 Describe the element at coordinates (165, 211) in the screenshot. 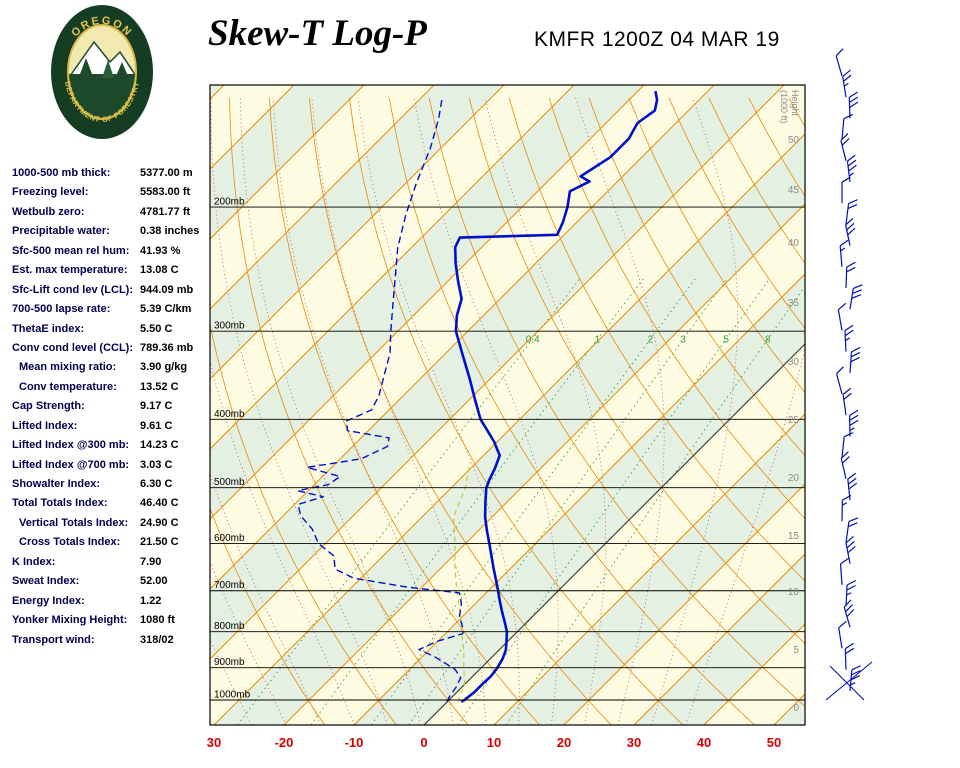

I see `index-value: 4781.77 ft` at that location.